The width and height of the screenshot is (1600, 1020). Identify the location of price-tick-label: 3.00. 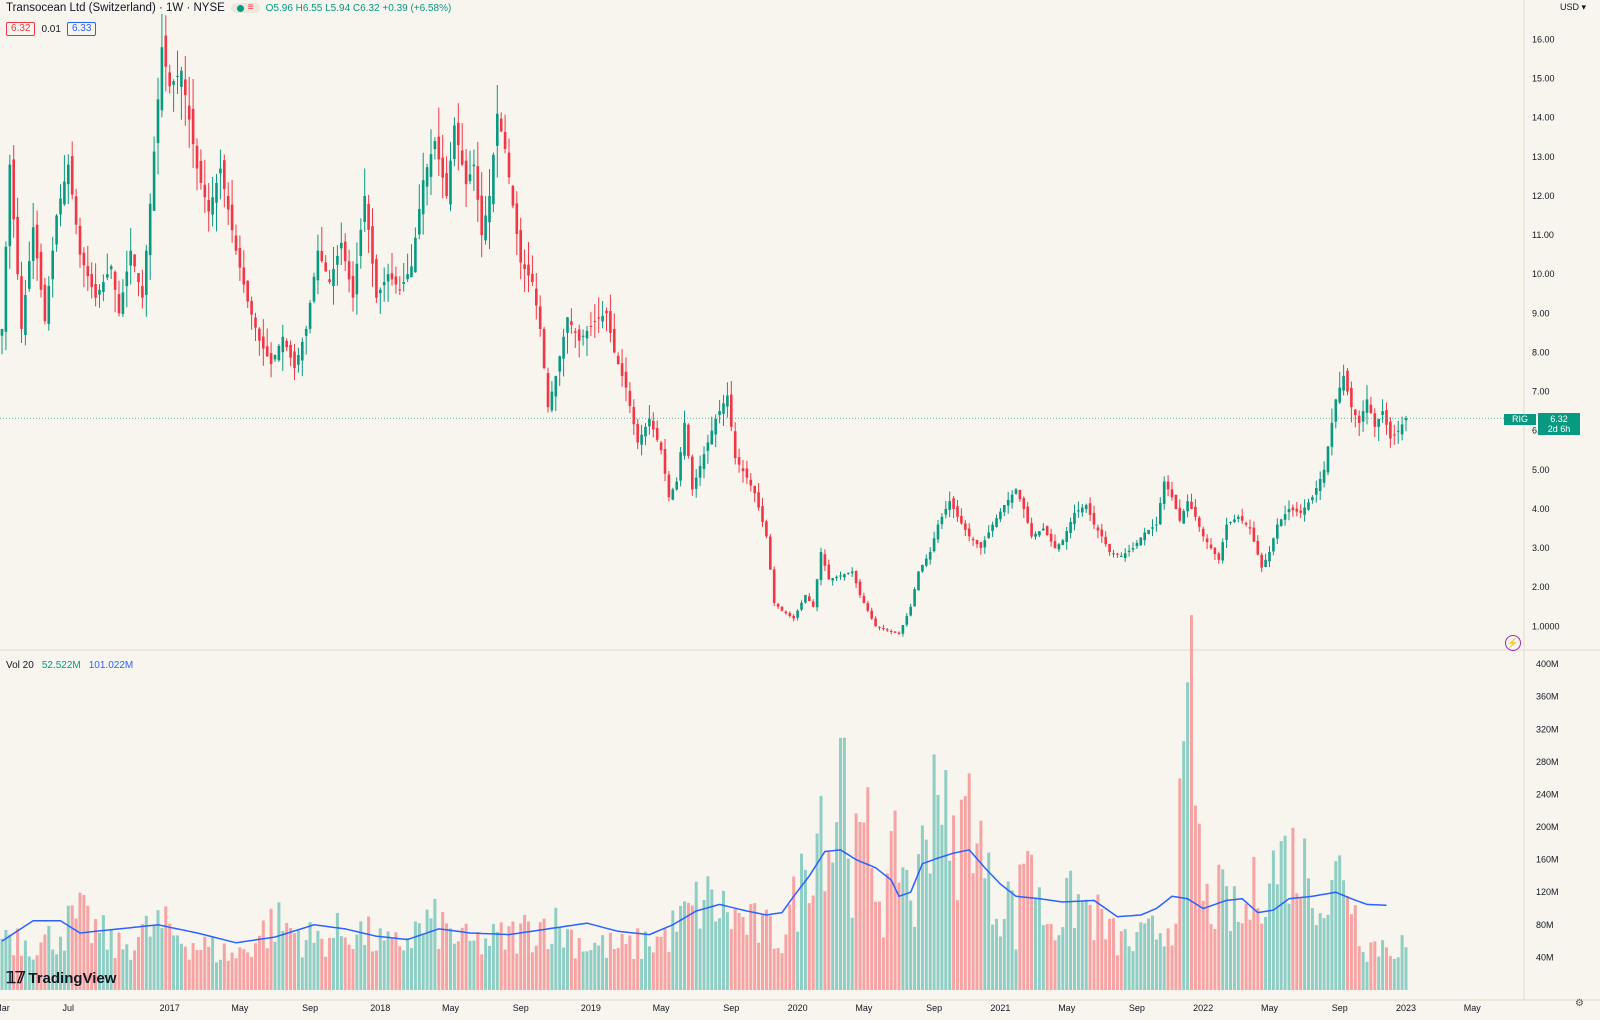
(1541, 548).